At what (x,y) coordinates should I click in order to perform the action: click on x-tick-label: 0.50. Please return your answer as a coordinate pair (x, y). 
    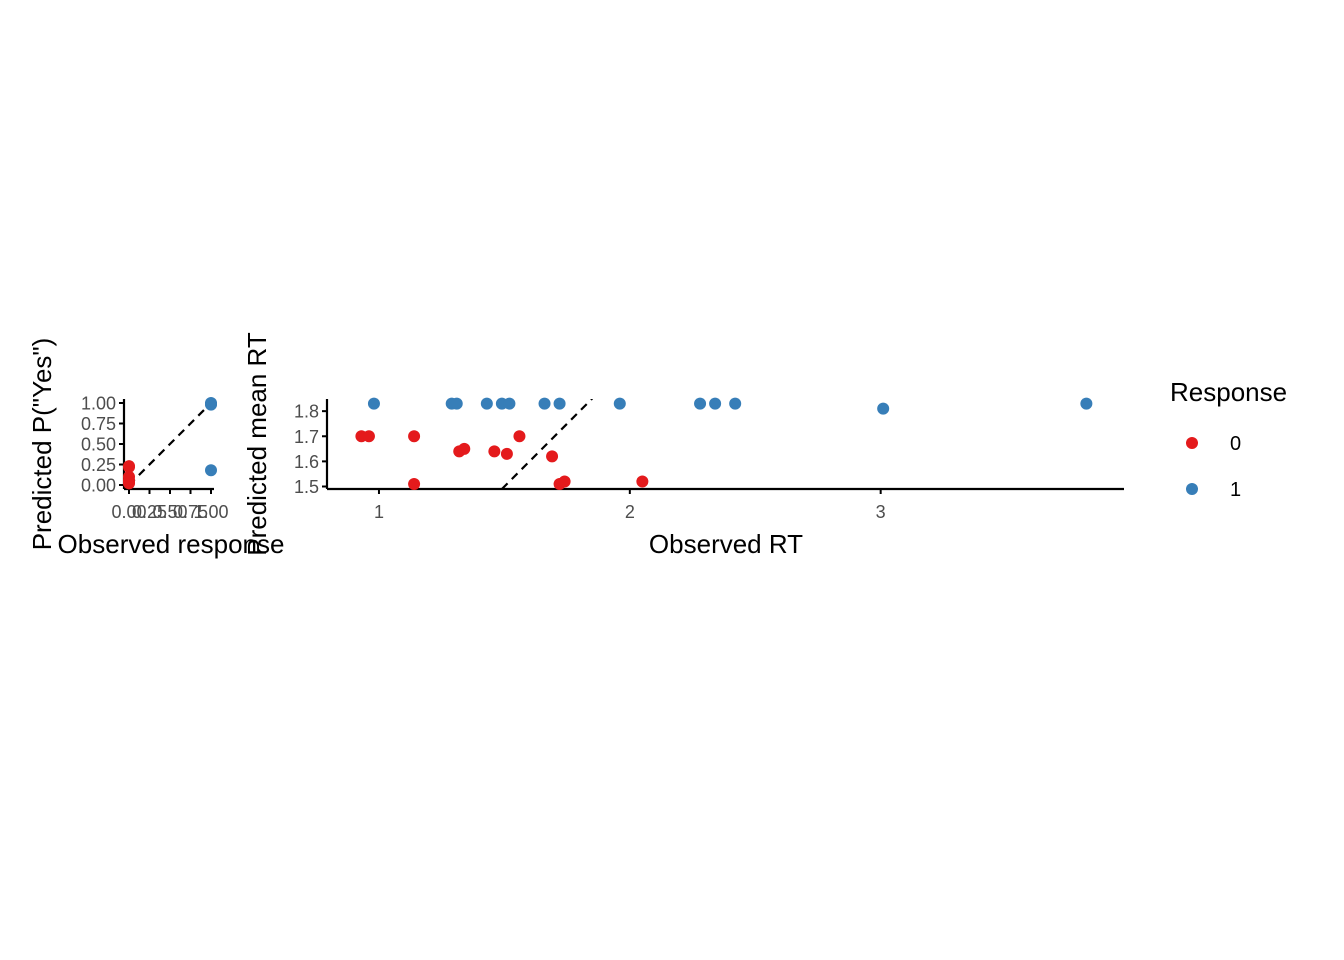
    Looking at the image, I should click on (169, 512).